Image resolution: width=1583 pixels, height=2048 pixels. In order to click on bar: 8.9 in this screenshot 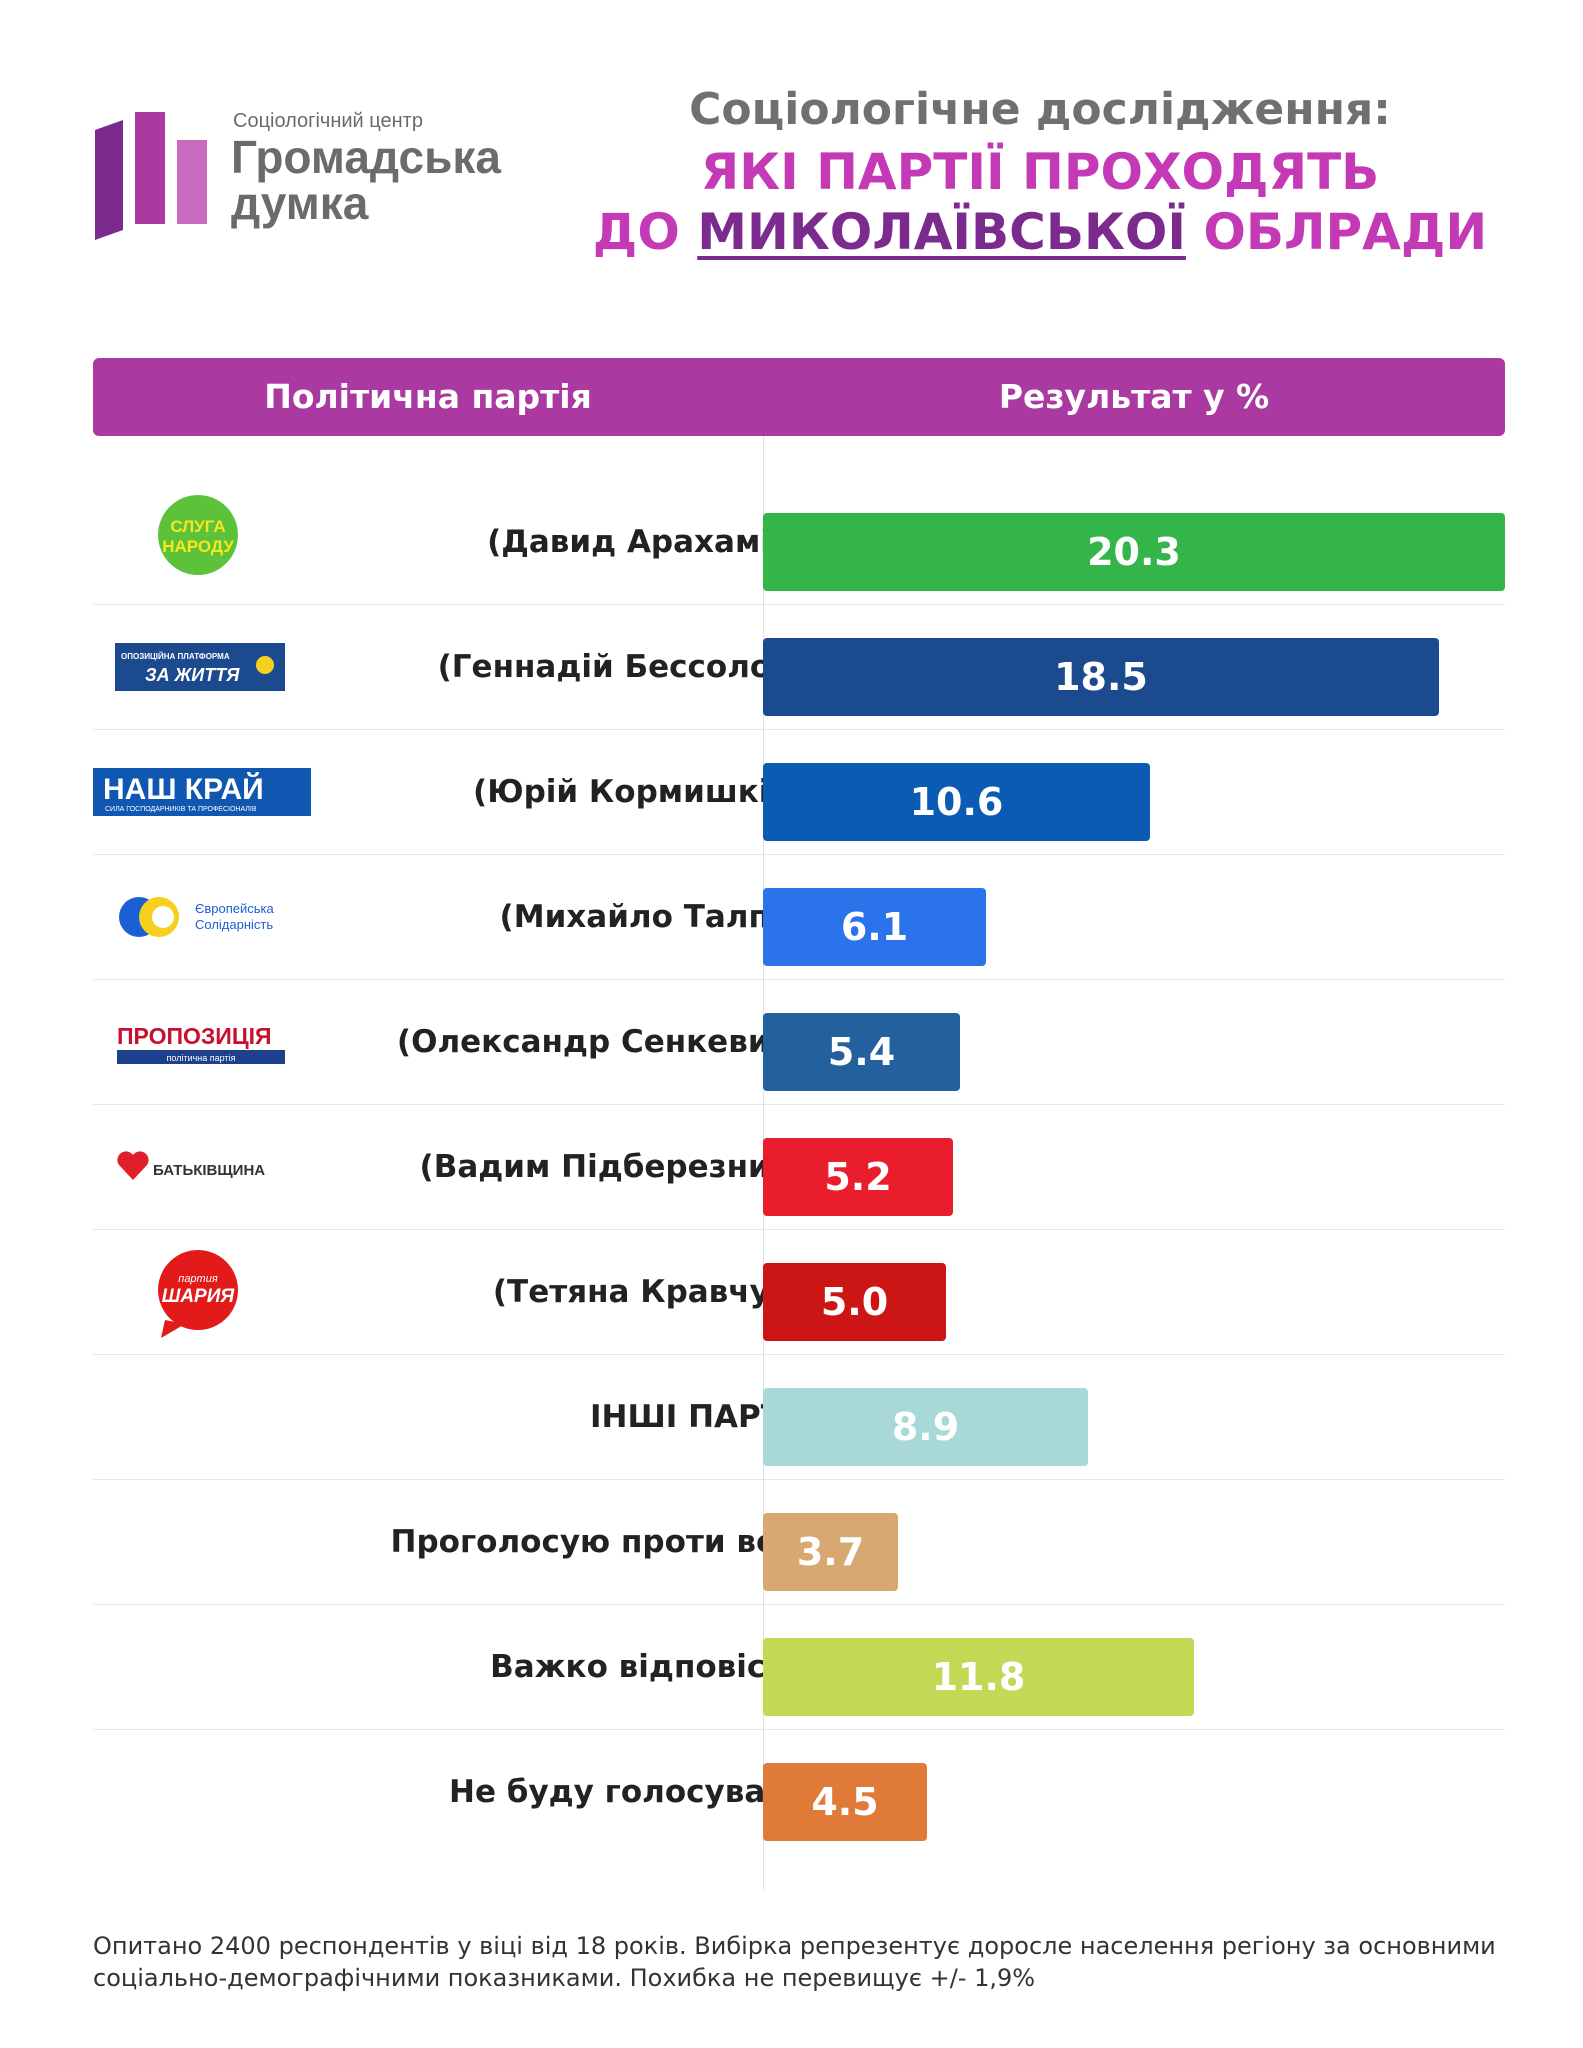, I will do `click(925, 1427)`.